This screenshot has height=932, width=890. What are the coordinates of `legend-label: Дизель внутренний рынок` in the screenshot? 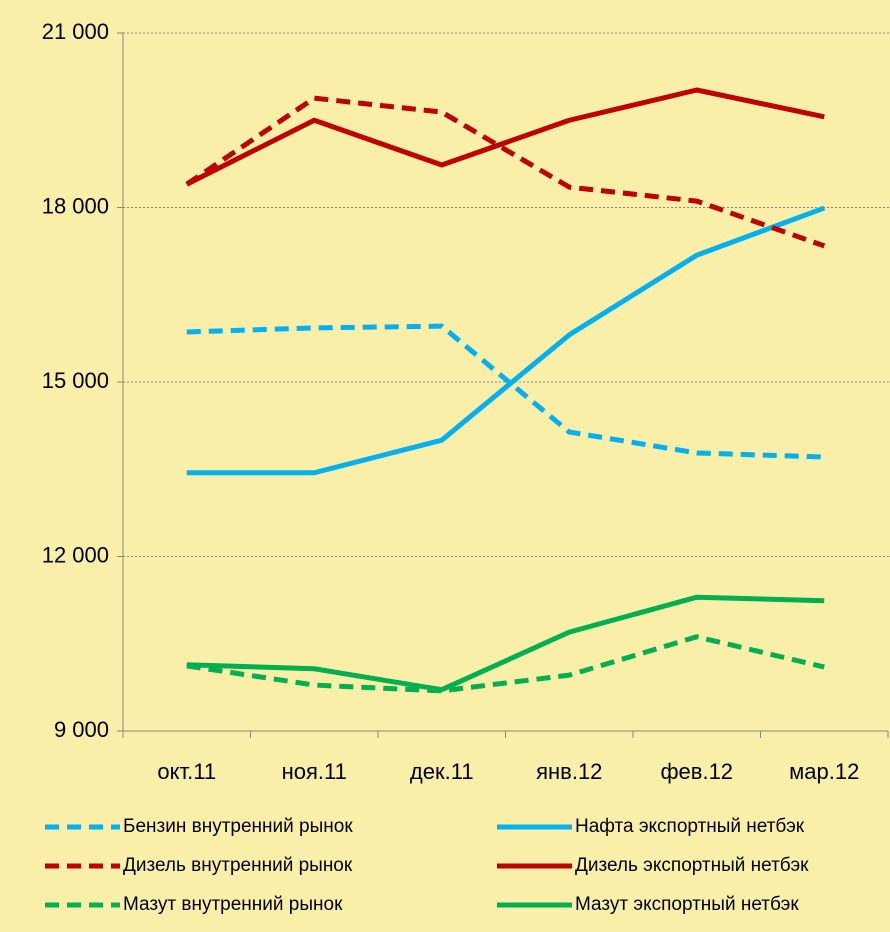 It's located at (238, 865).